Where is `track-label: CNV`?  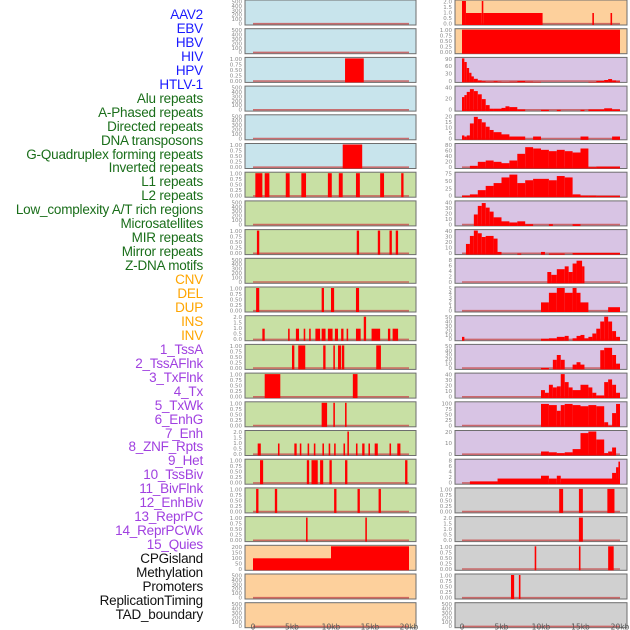 track-label: CNV is located at coordinates (189, 280).